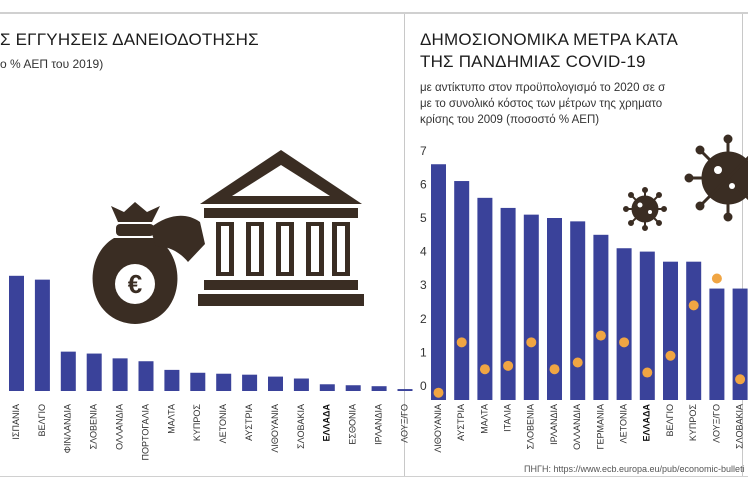 This screenshot has height=498, width=748. What do you see at coordinates (353, 424) in the screenshot?
I see `left-category-label: ΕΣΘΟΝΙΑ` at bounding box center [353, 424].